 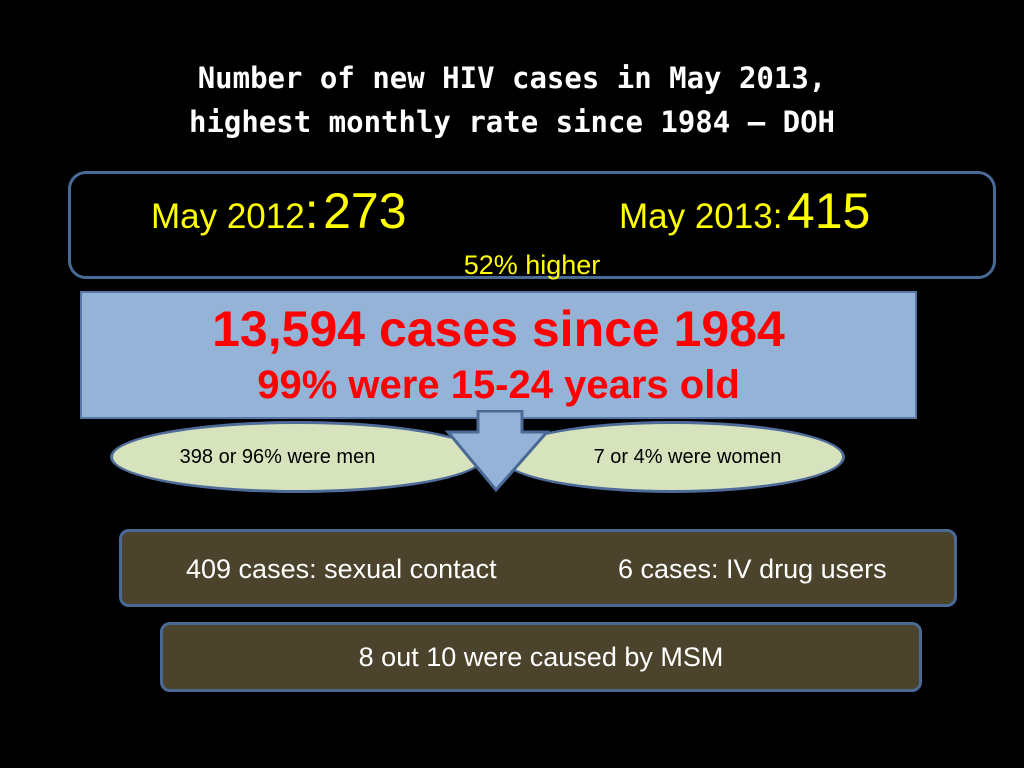 What do you see at coordinates (511, 122) in the screenshot?
I see `title-line-2: highest monthly rate since 1984 – DOH` at bounding box center [511, 122].